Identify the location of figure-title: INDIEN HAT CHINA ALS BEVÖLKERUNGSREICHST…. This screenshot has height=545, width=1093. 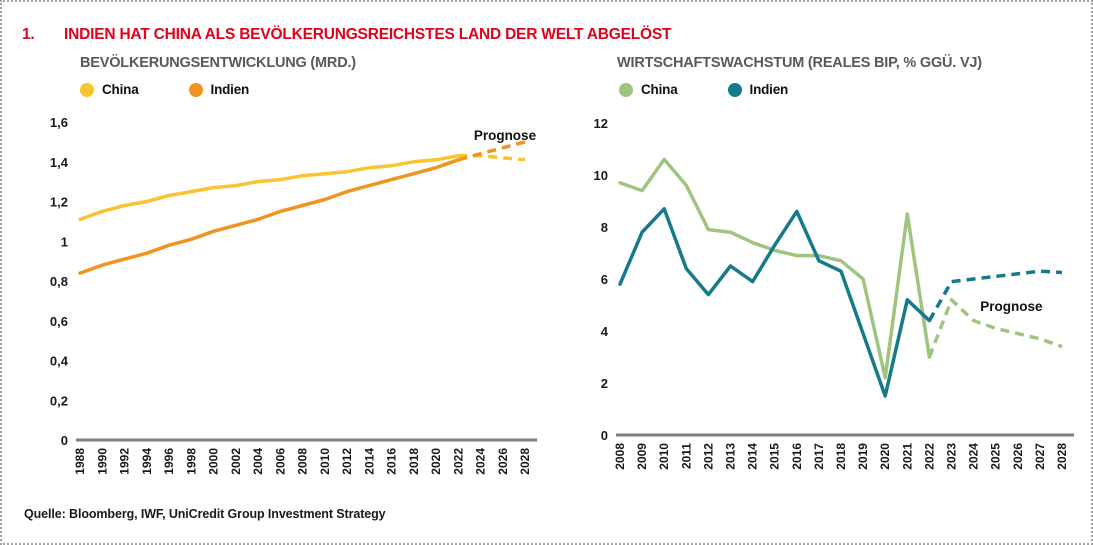
(368, 34).